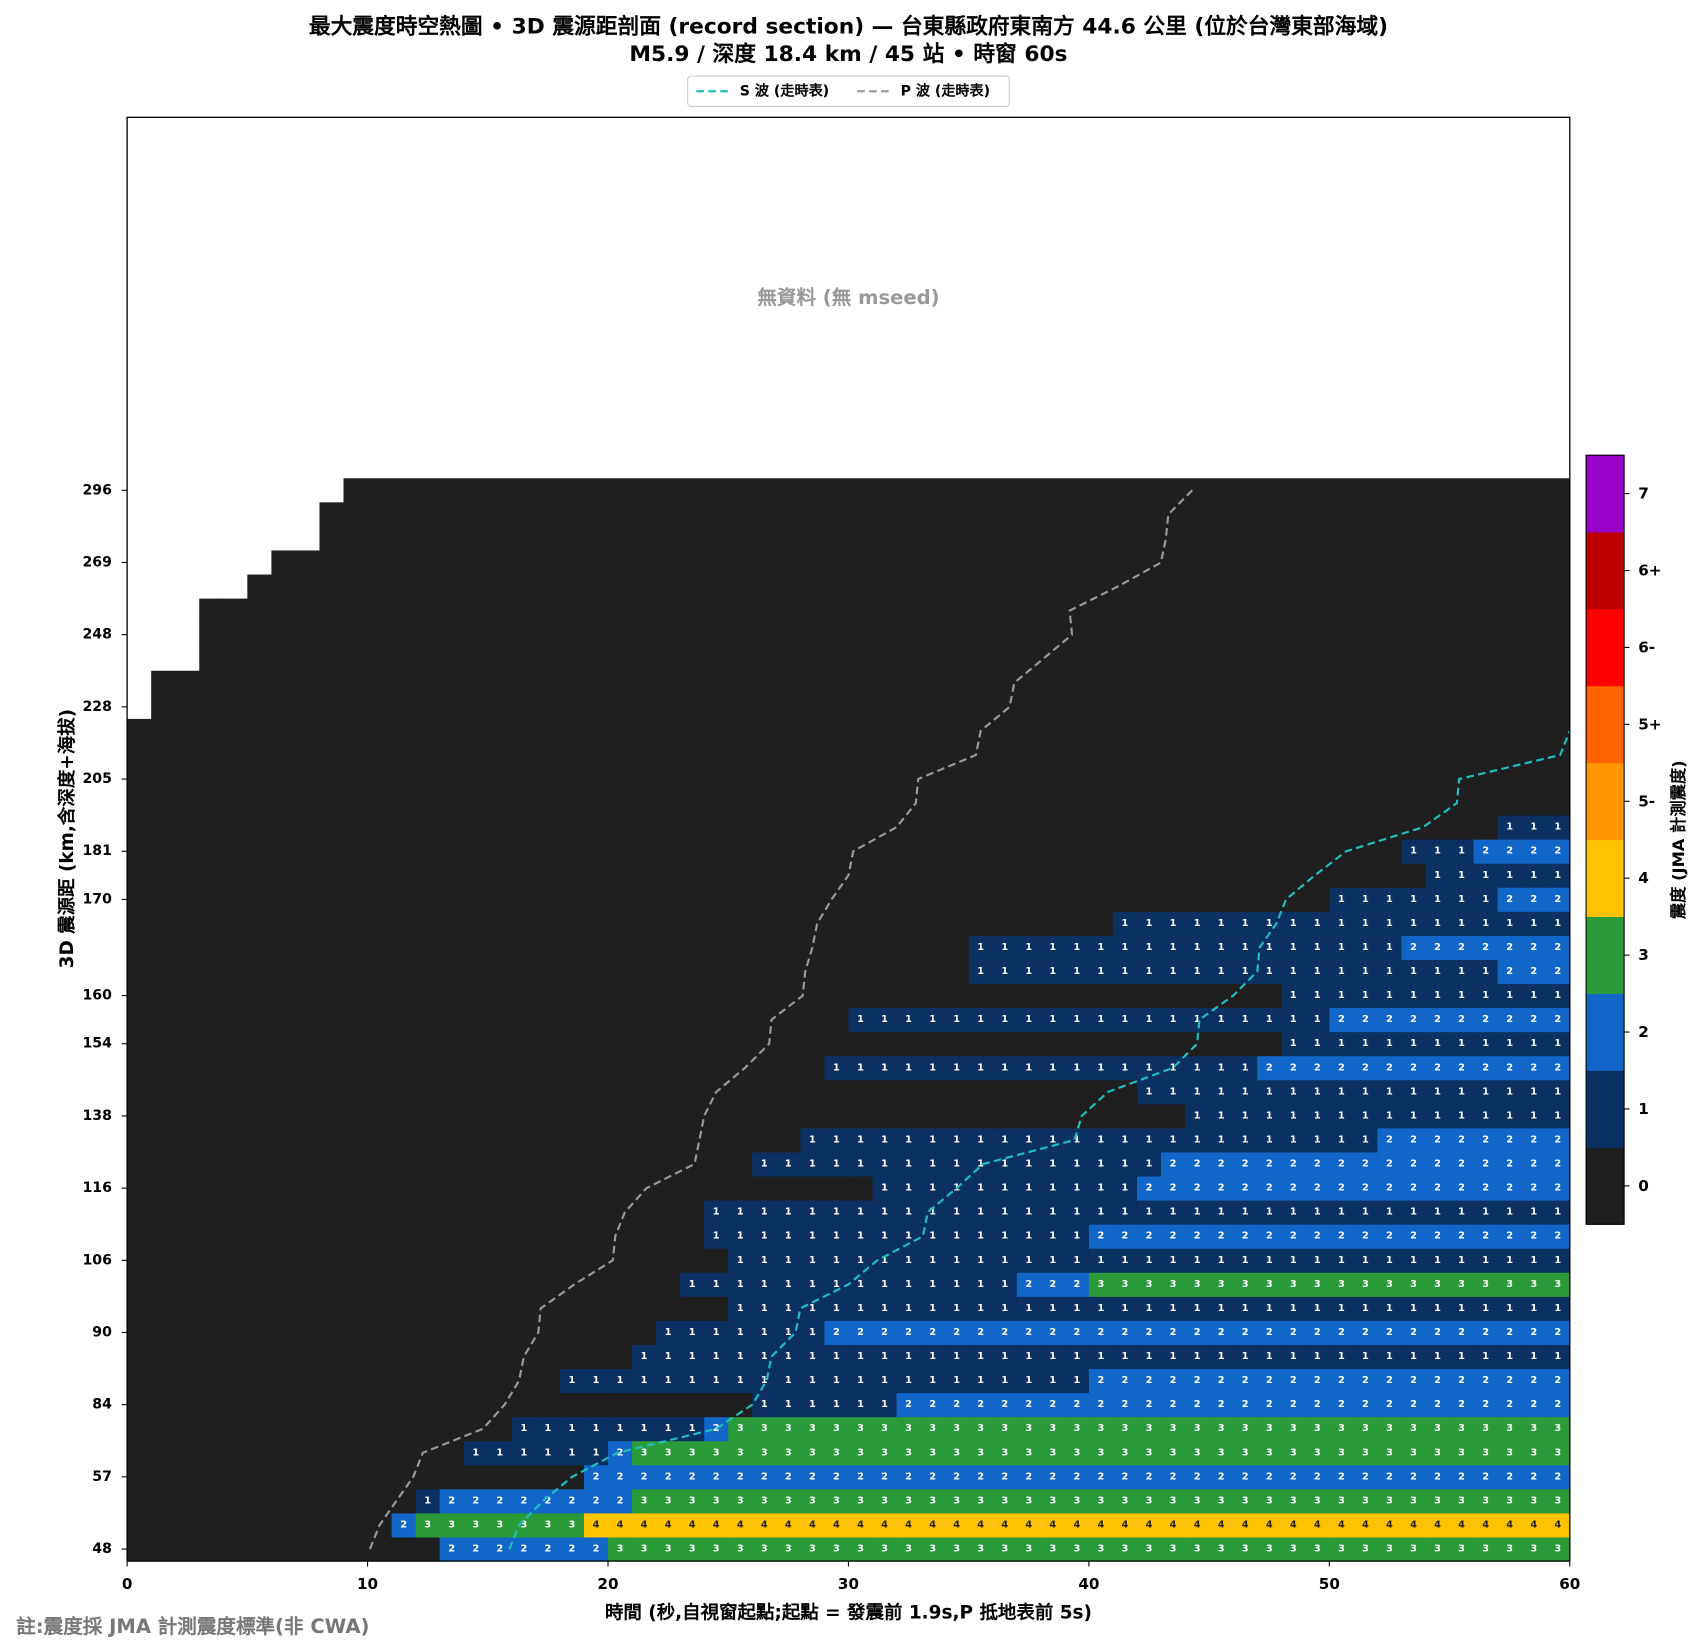 The height and width of the screenshot is (1648, 1698). What do you see at coordinates (1605, 1109) in the screenshot?
I see `colorbar-swatch` at bounding box center [1605, 1109].